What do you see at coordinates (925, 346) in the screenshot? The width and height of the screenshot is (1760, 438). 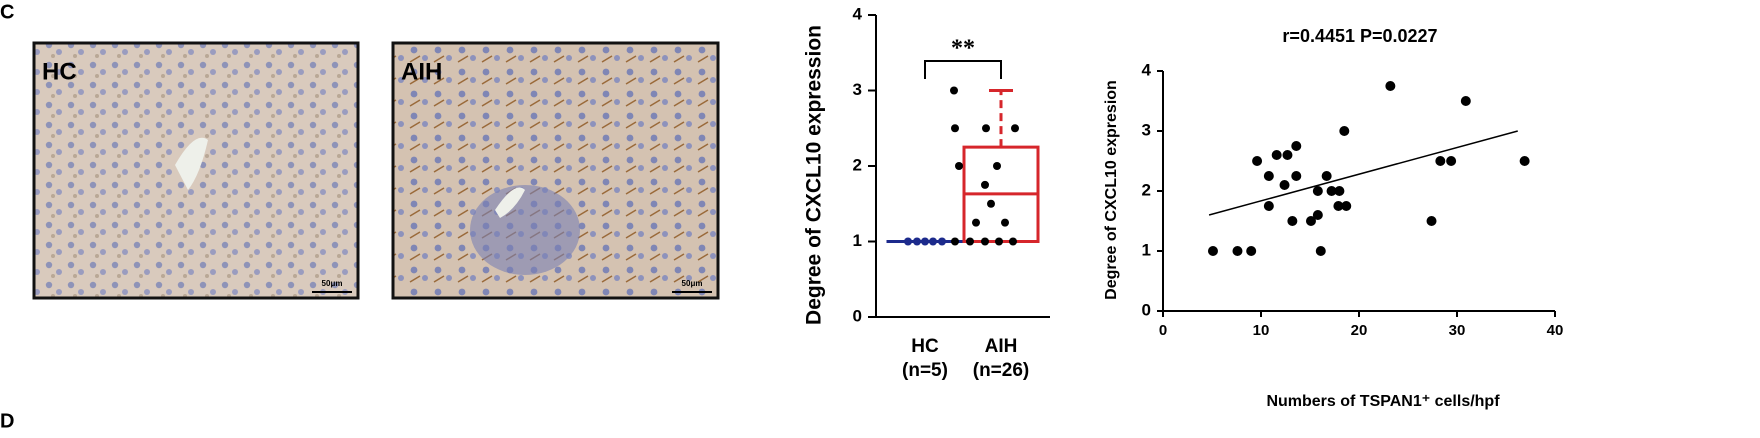 I see `x-tick-label: HC` at bounding box center [925, 346].